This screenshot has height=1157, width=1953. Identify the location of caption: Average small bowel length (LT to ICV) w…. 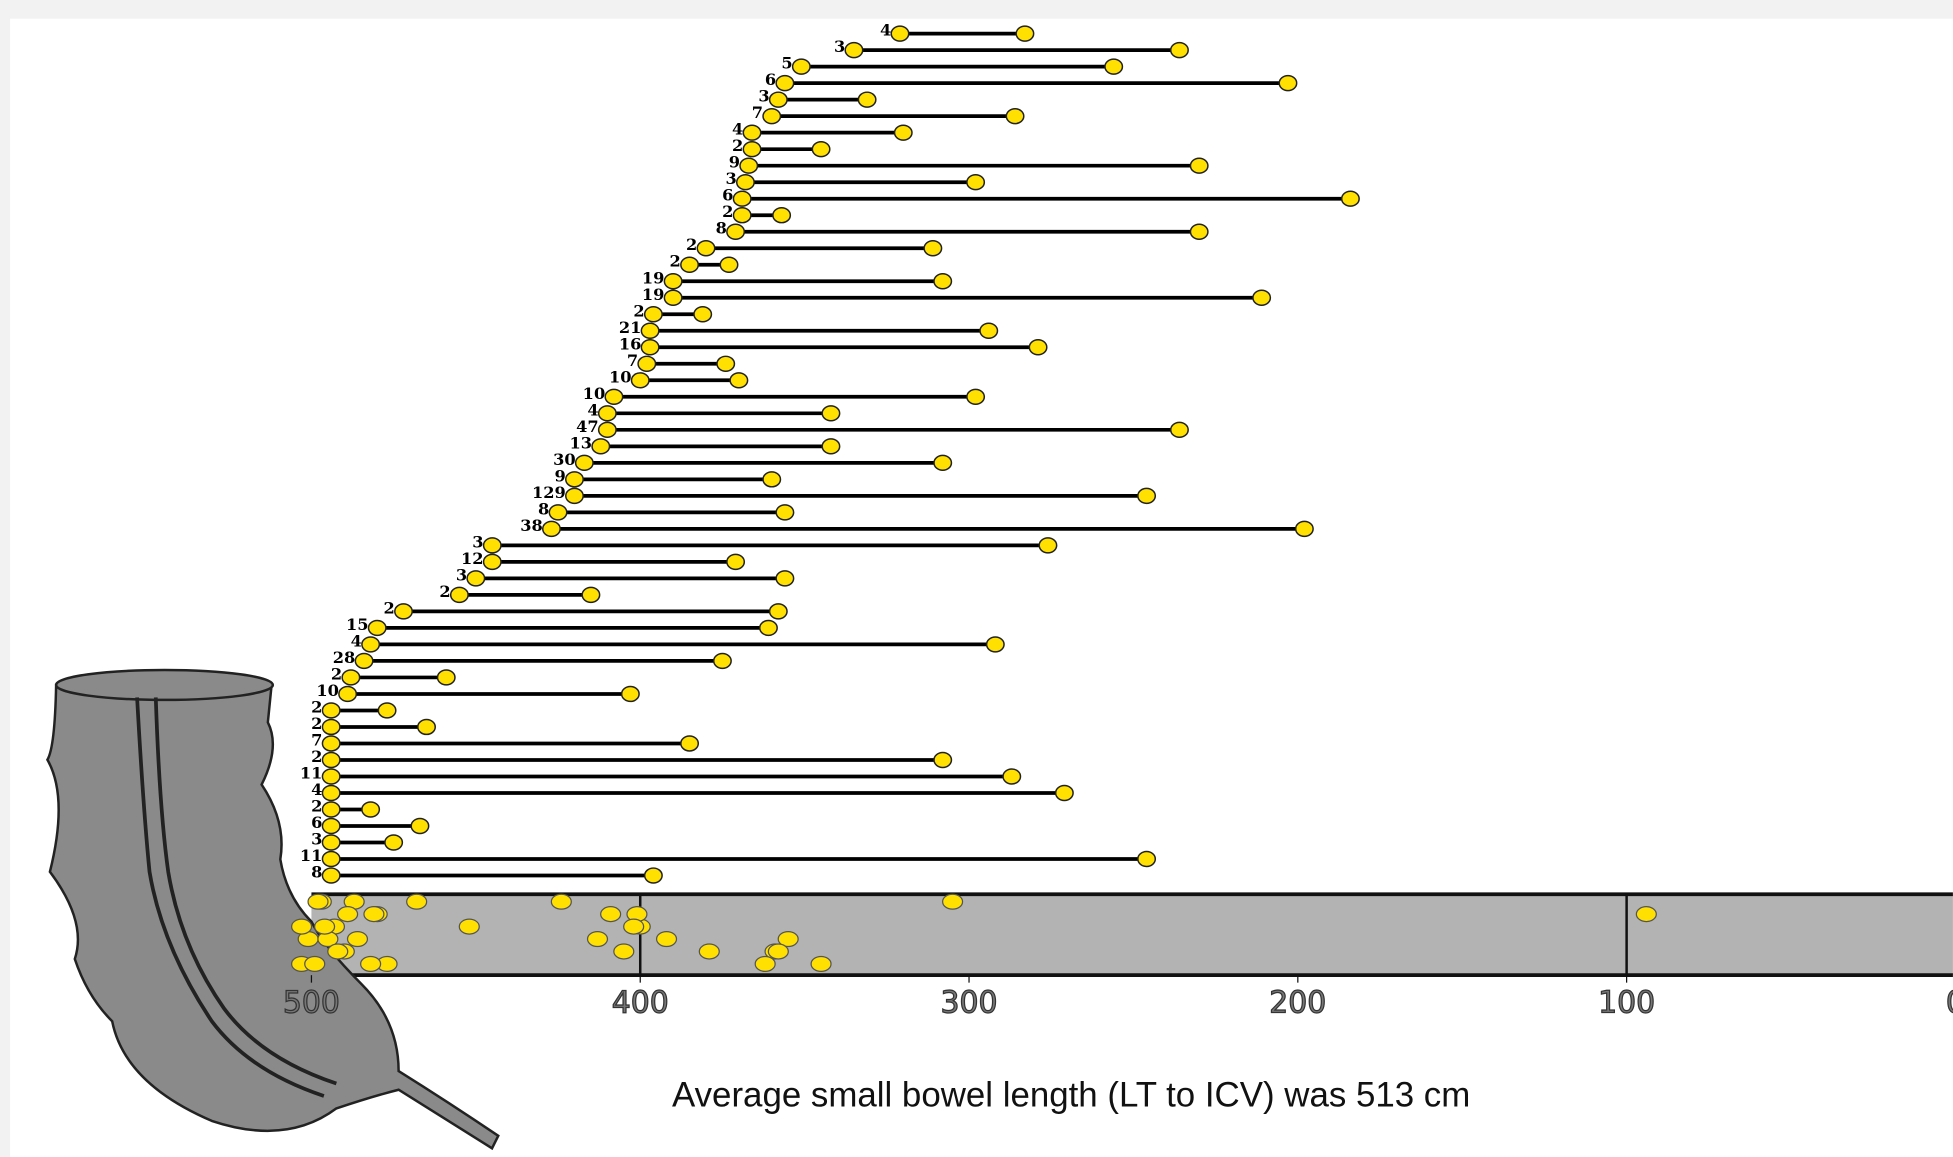
(1071, 1094).